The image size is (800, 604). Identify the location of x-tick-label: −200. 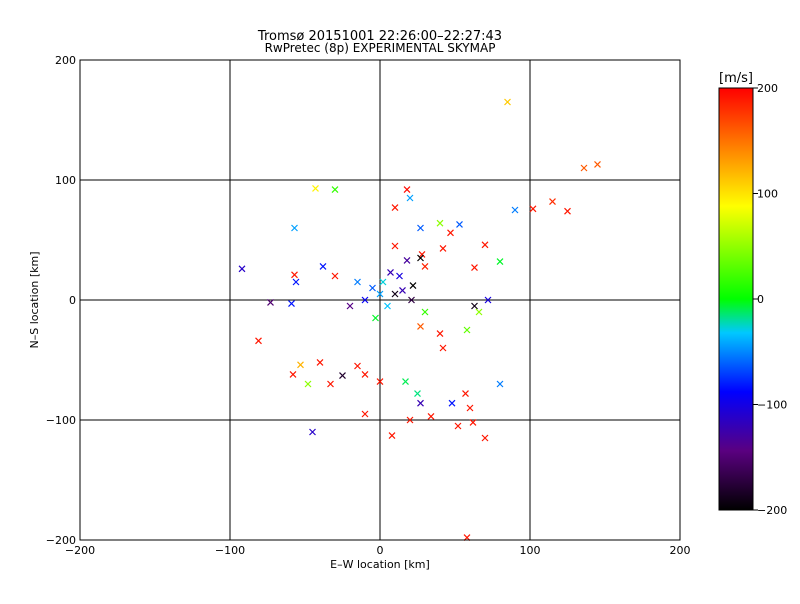
(80, 550).